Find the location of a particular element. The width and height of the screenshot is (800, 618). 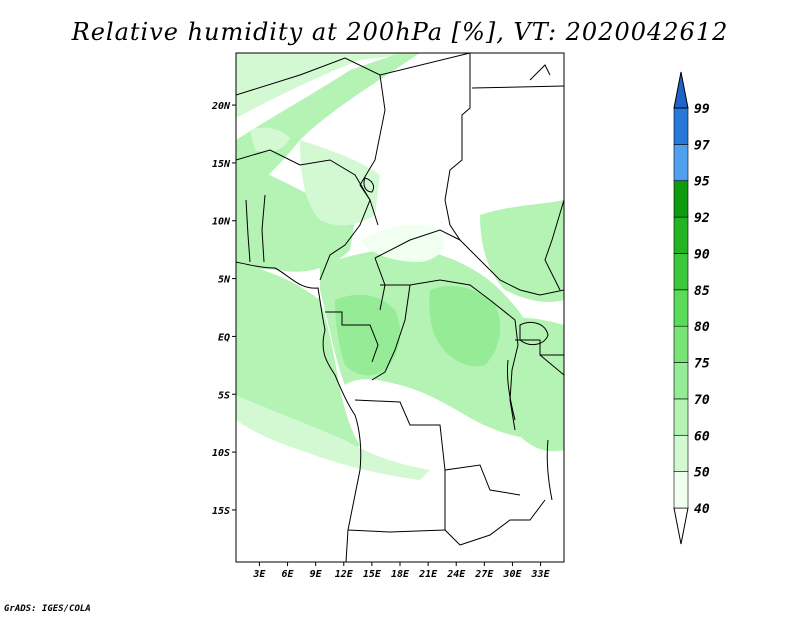

colorbar-label: 99 is located at coordinates (702, 109).